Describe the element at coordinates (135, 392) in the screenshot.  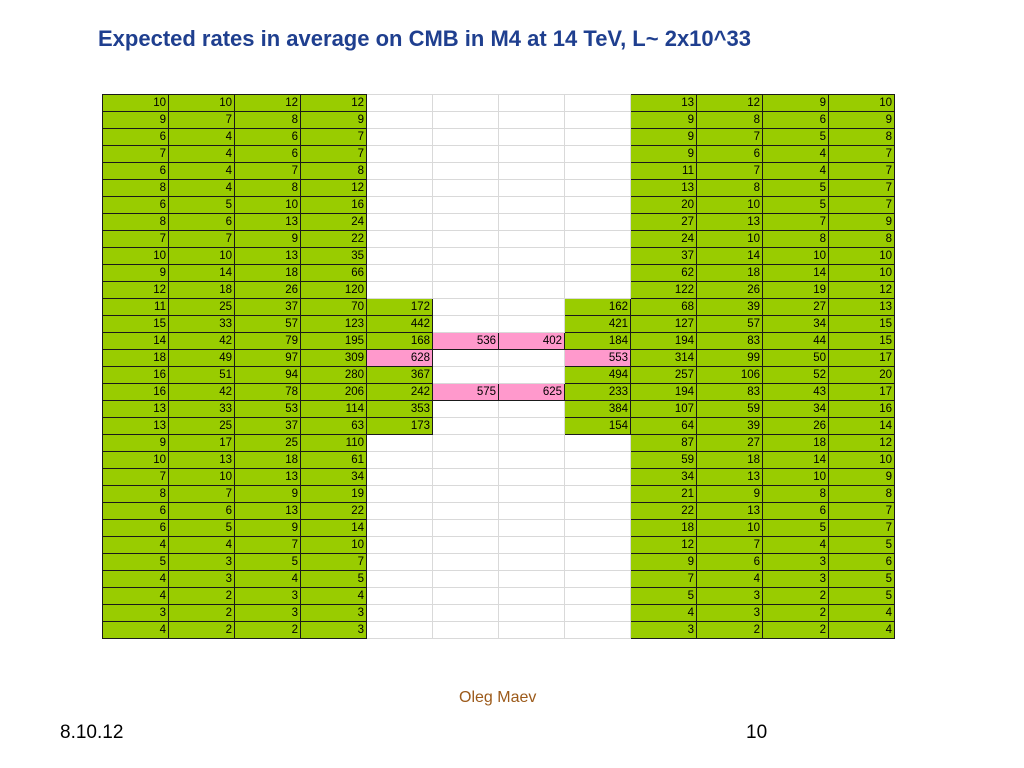
I see `table-cell: 16` at that location.